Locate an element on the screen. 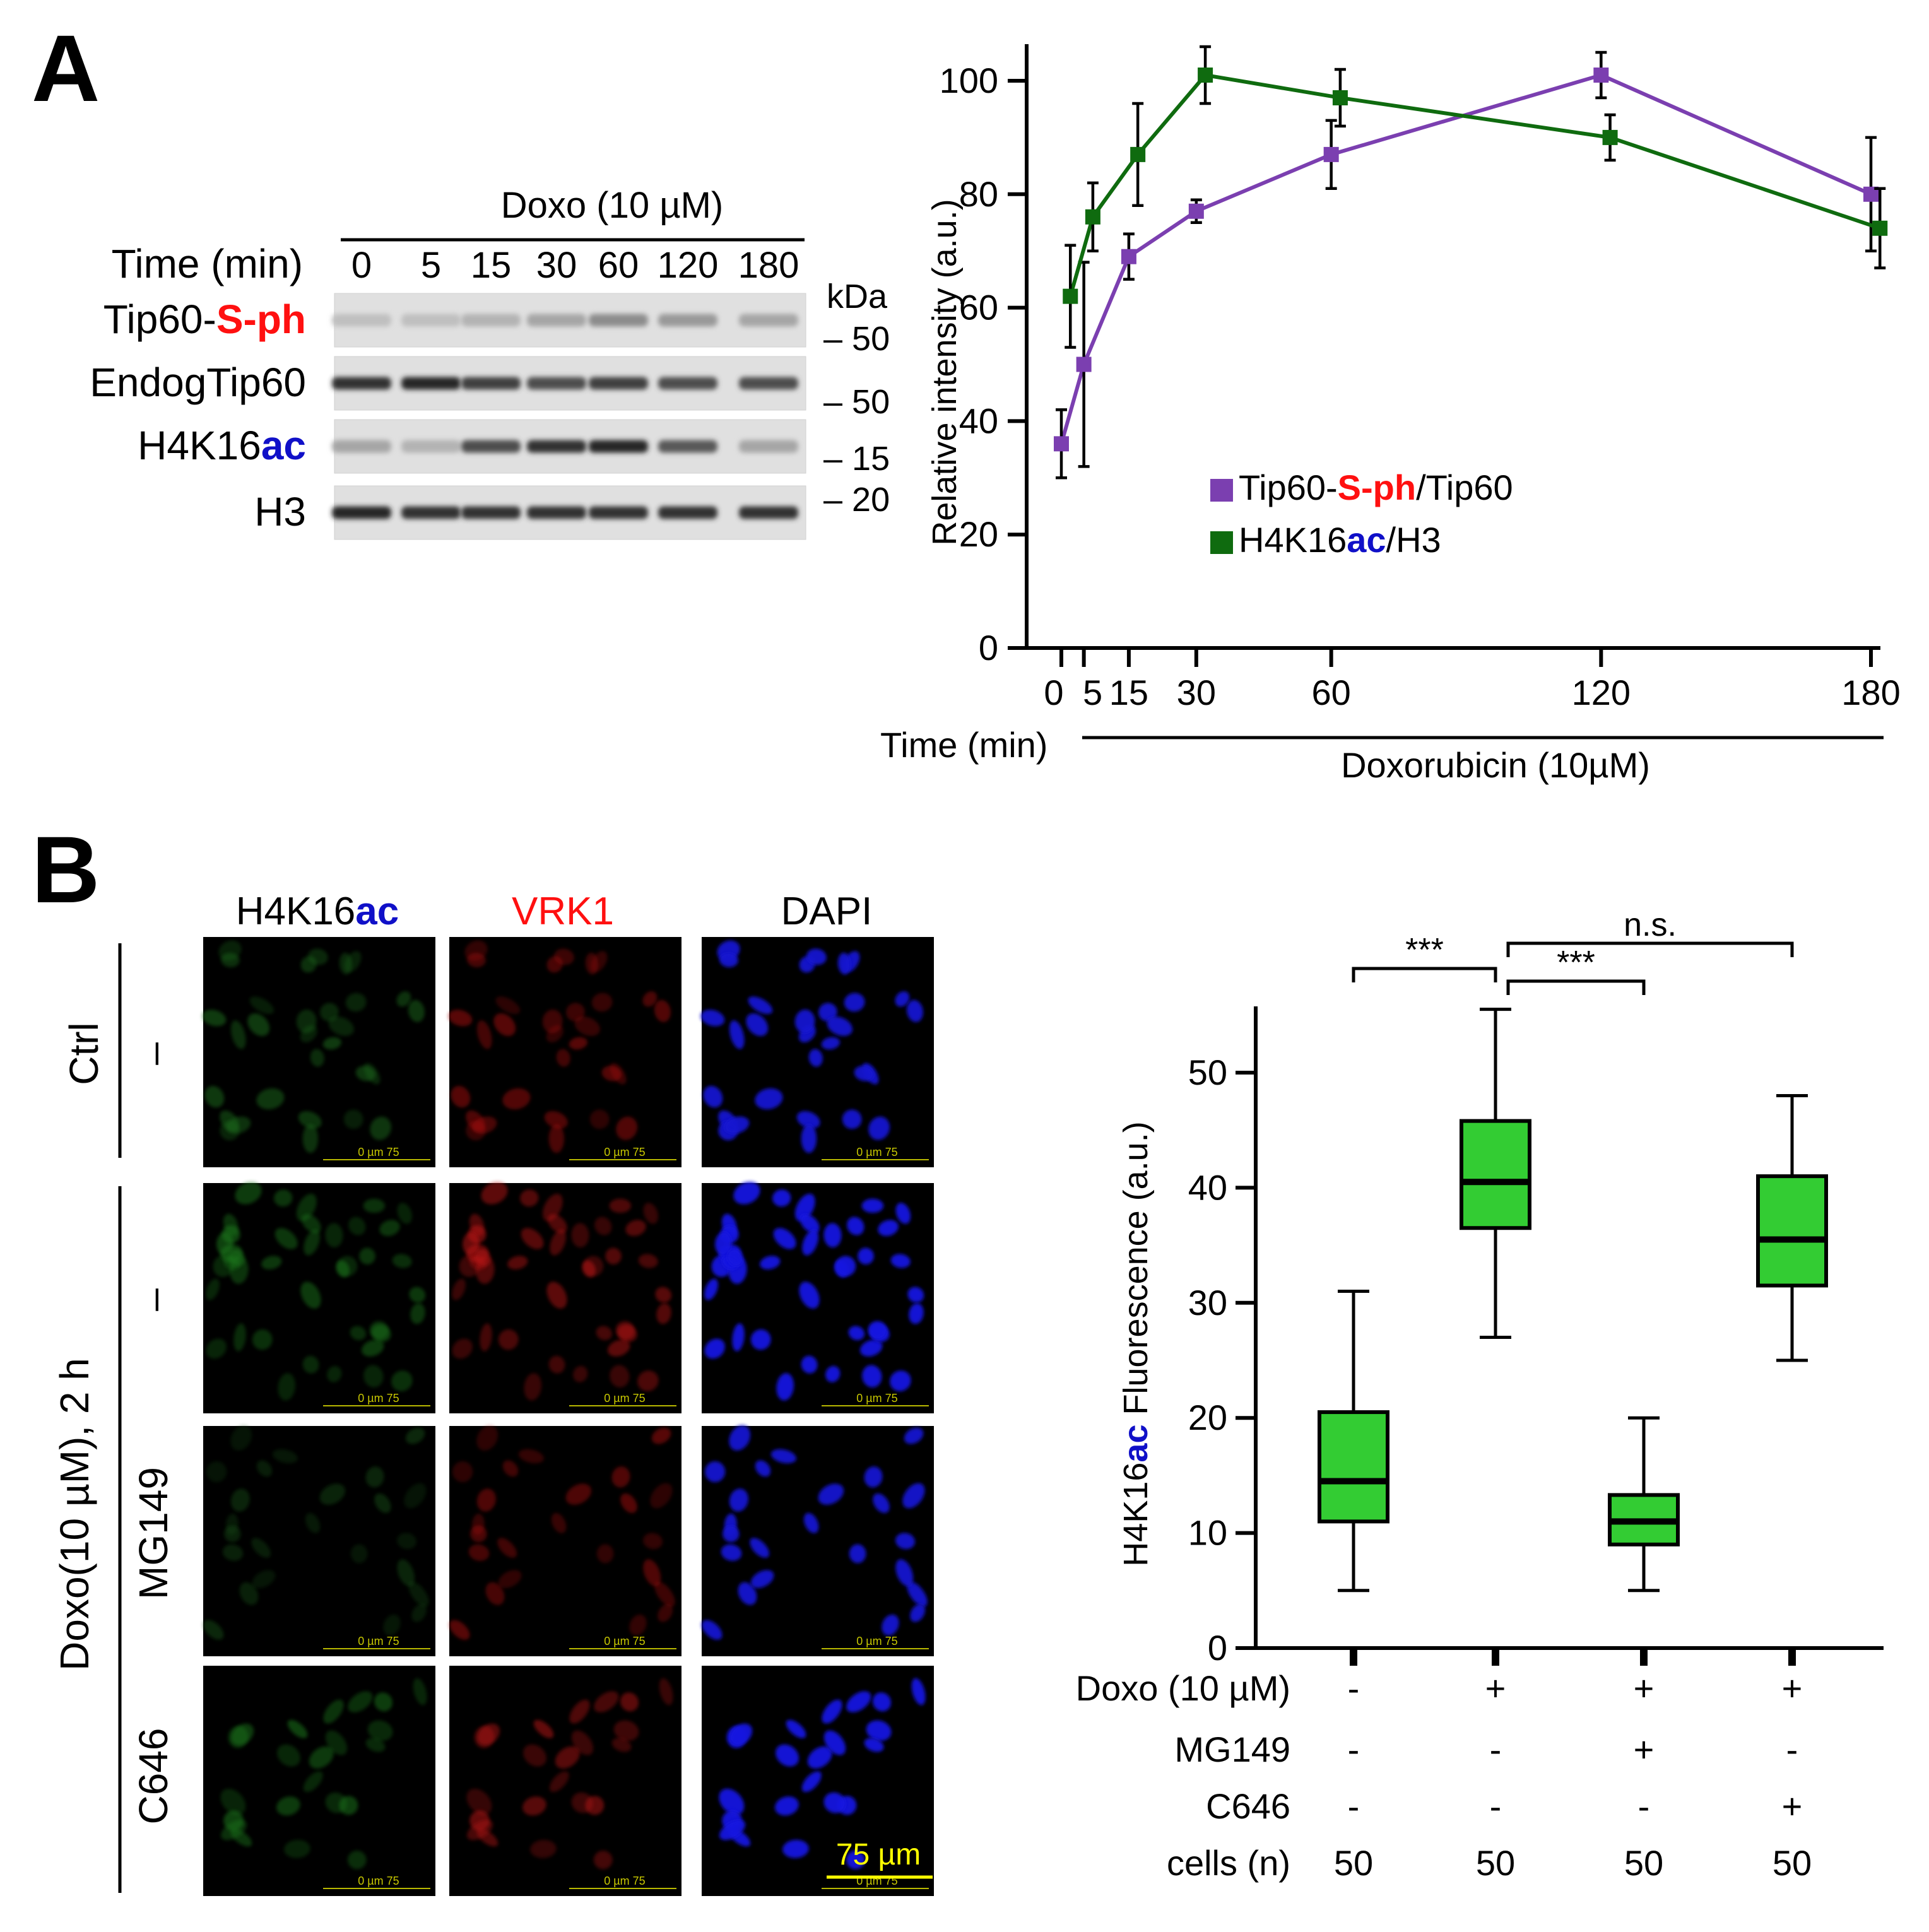 The width and height of the screenshot is (1929, 1932). mw-marker: – 15 is located at coordinates (856, 459).